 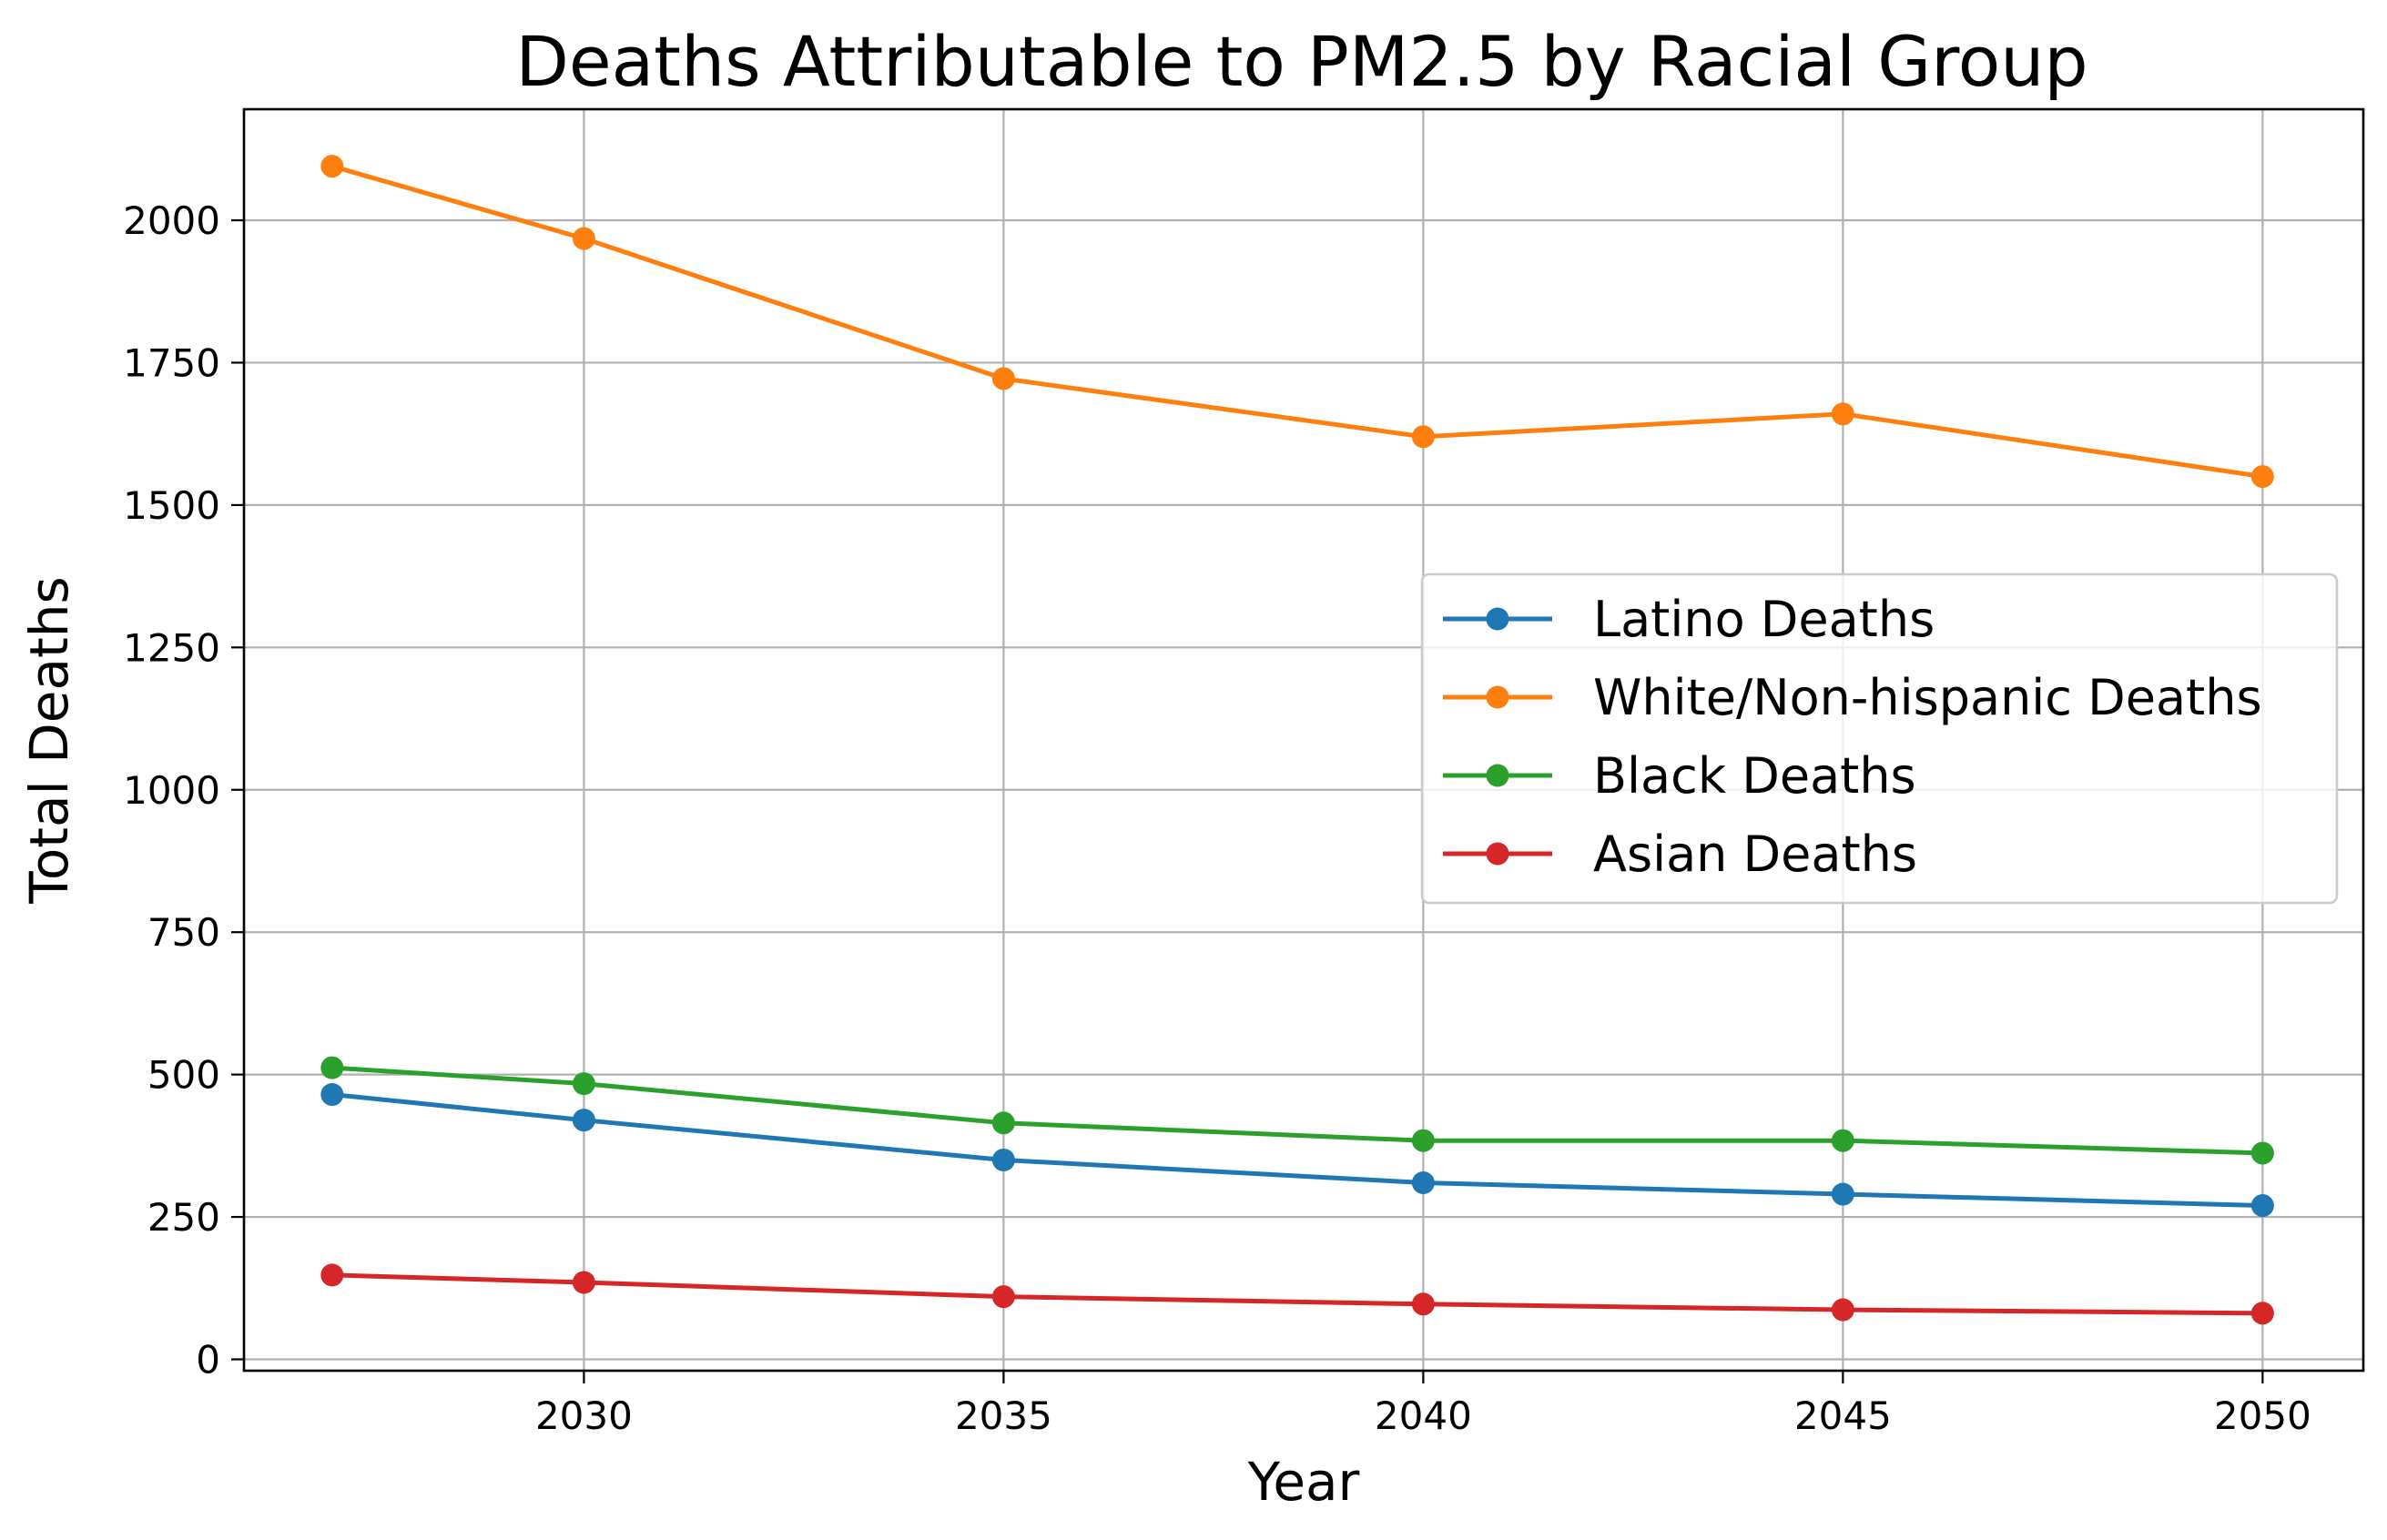 I want to click on series-asian-deaths, so click(x=1297, y=1294).